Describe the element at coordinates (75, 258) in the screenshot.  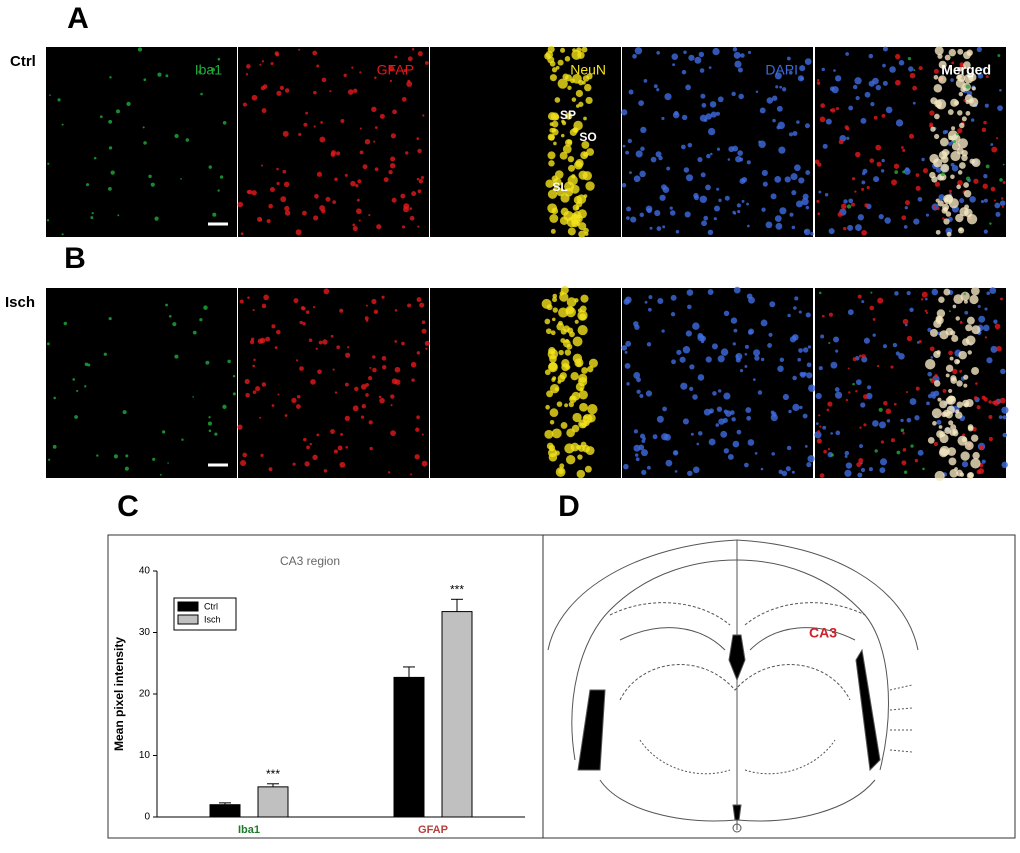
I see `panel-letter: B` at that location.